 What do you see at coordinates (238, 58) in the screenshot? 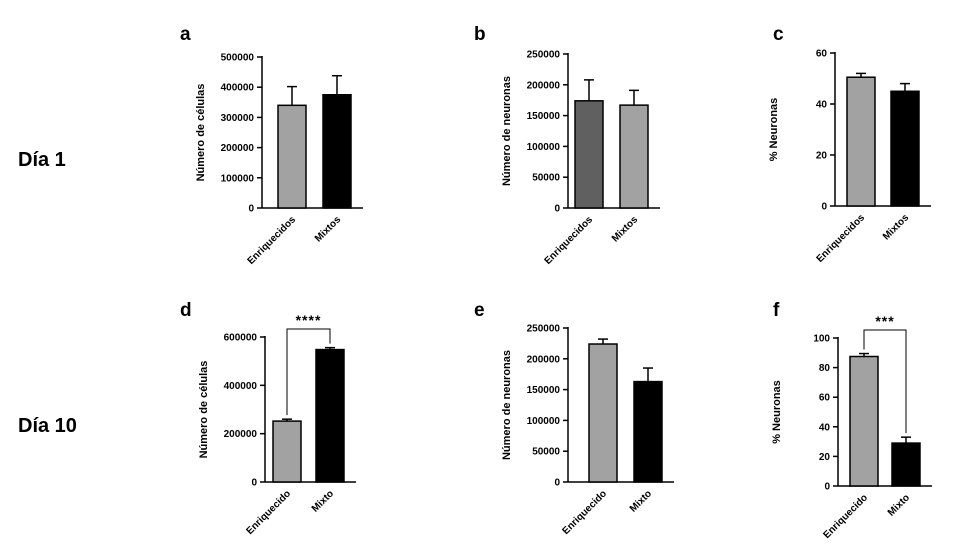
I see `y-tick-label-a-5: 500000` at bounding box center [238, 58].